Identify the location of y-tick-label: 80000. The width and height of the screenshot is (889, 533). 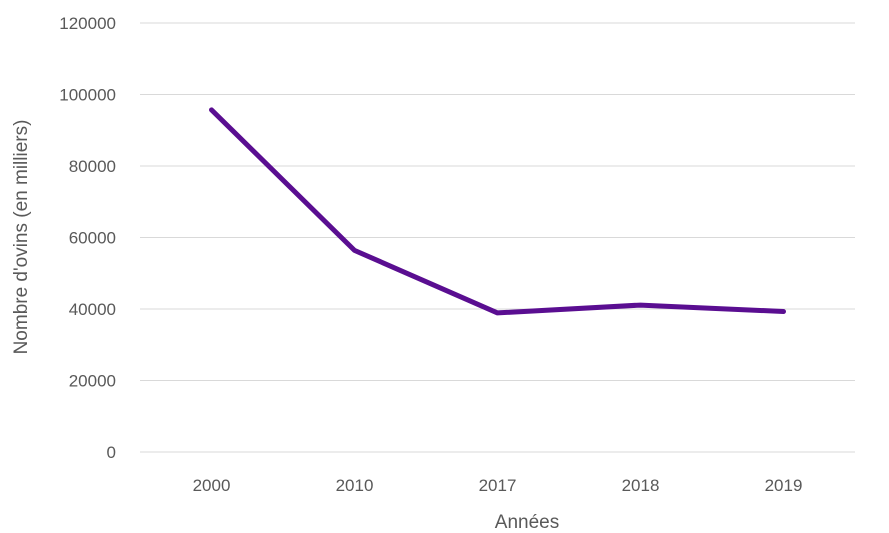
(92, 166).